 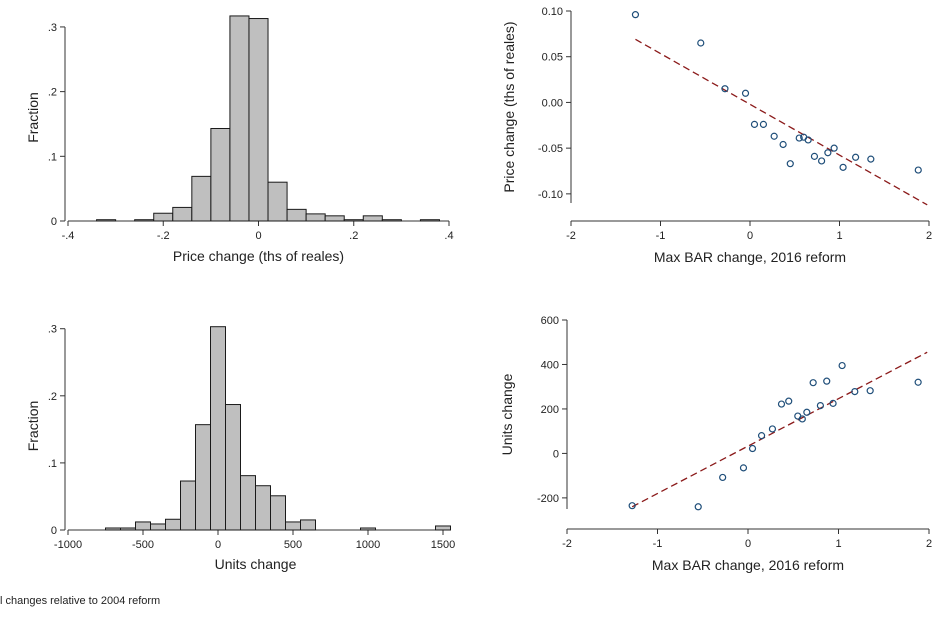 What do you see at coordinates (68, 545) in the screenshot?
I see `x-tick-label: -1000` at bounding box center [68, 545].